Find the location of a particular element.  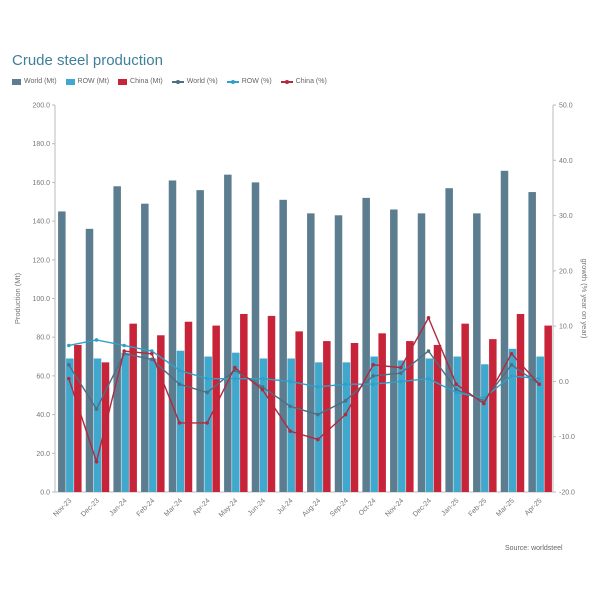

legend-item: ROW (Mt) is located at coordinates (87, 81).